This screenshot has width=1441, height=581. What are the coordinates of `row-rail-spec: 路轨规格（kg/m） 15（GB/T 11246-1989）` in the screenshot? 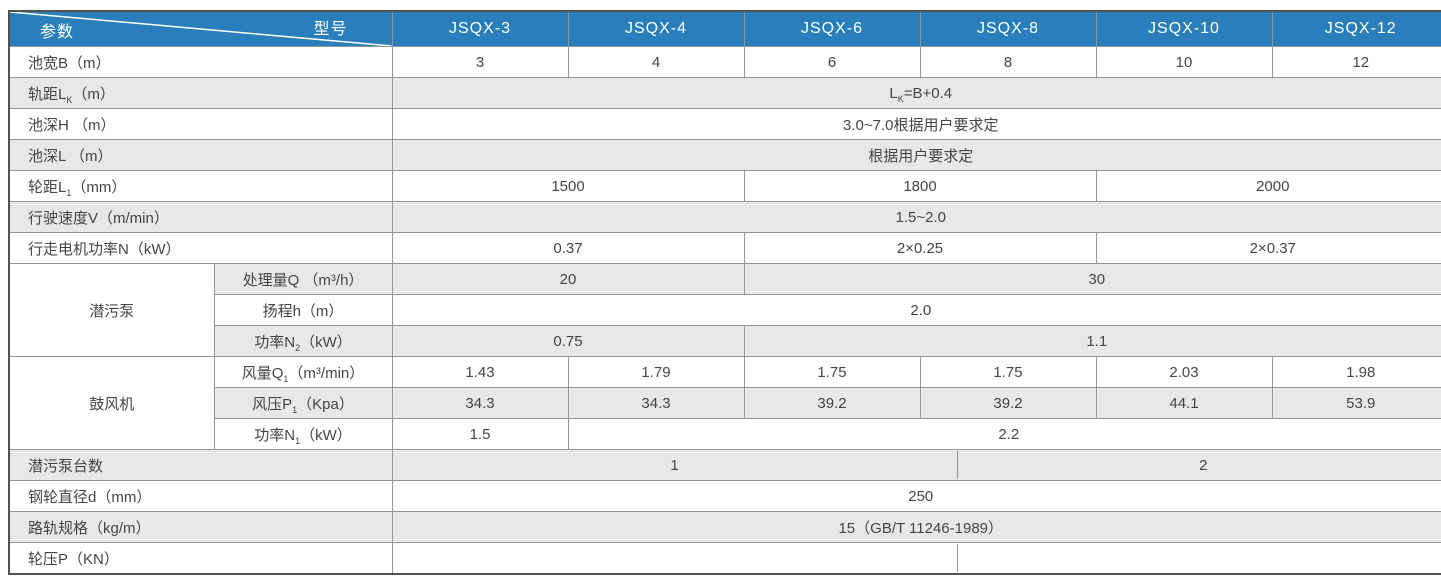 It's located at (724, 527).